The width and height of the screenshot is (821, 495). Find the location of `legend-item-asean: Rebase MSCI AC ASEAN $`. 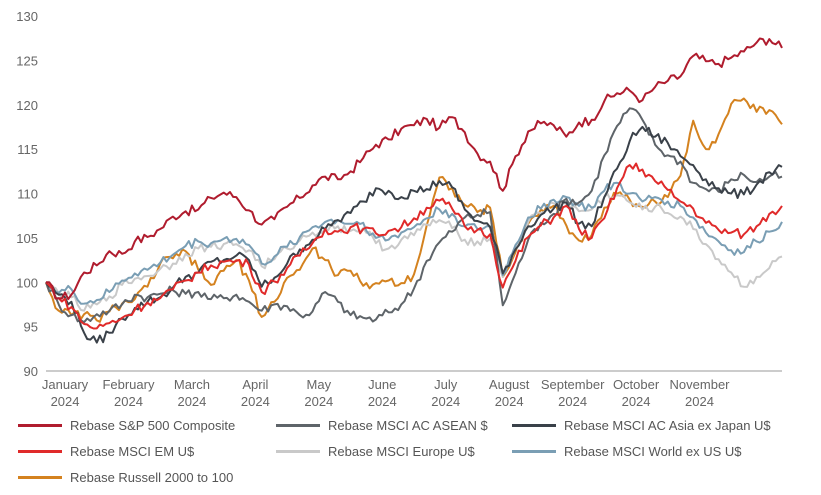

legend-item-asean: Rebase MSCI AC ASEAN $ is located at coordinates (382, 425).